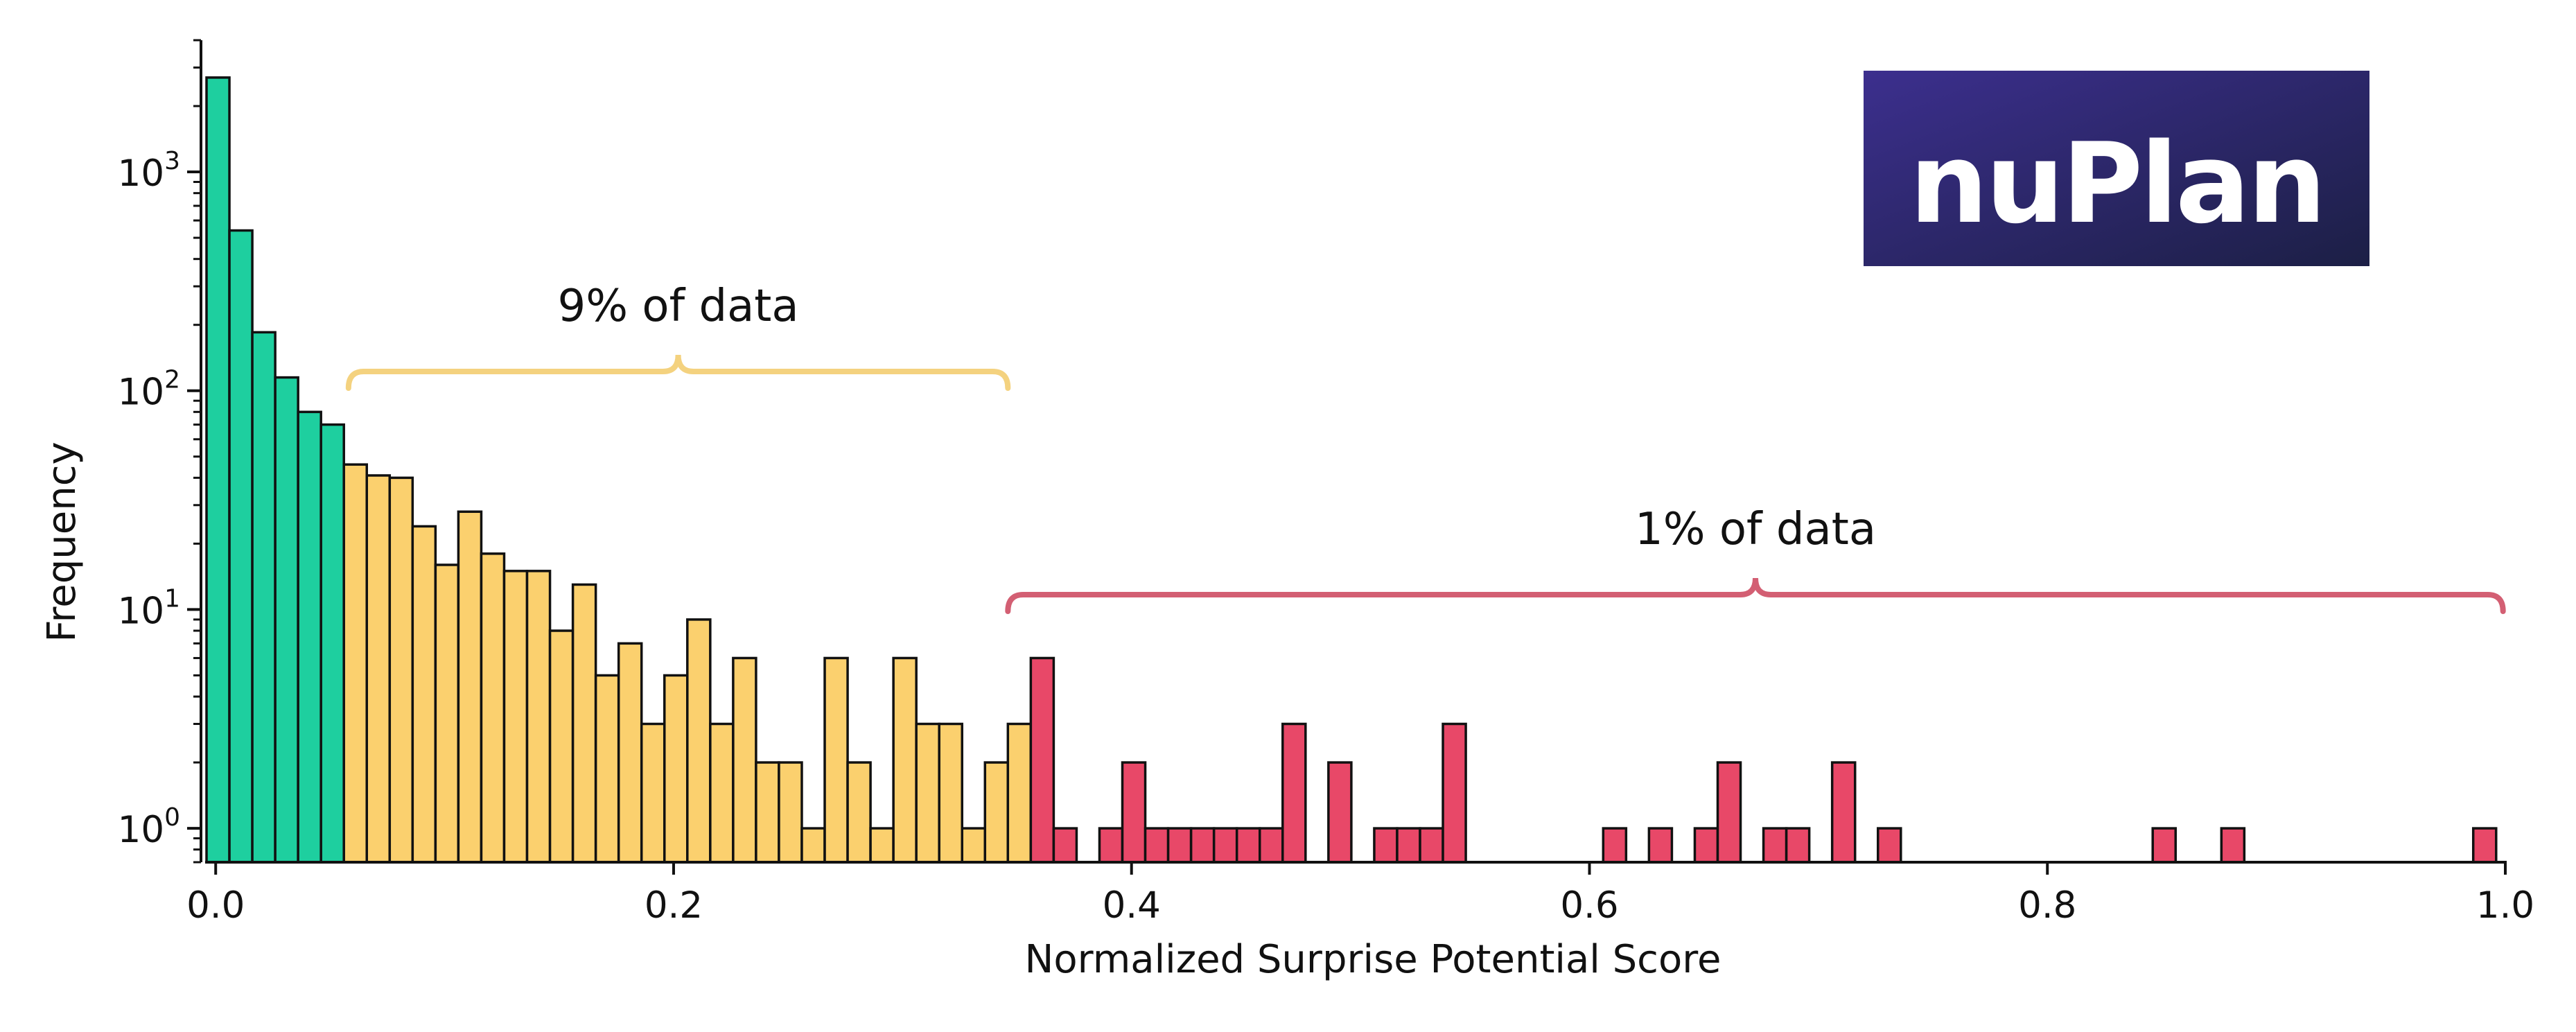 This screenshot has height=1032, width=2576. Describe the element at coordinates (1755, 529) in the screenshot. I see `annotation-high-label: 1% of data` at that location.